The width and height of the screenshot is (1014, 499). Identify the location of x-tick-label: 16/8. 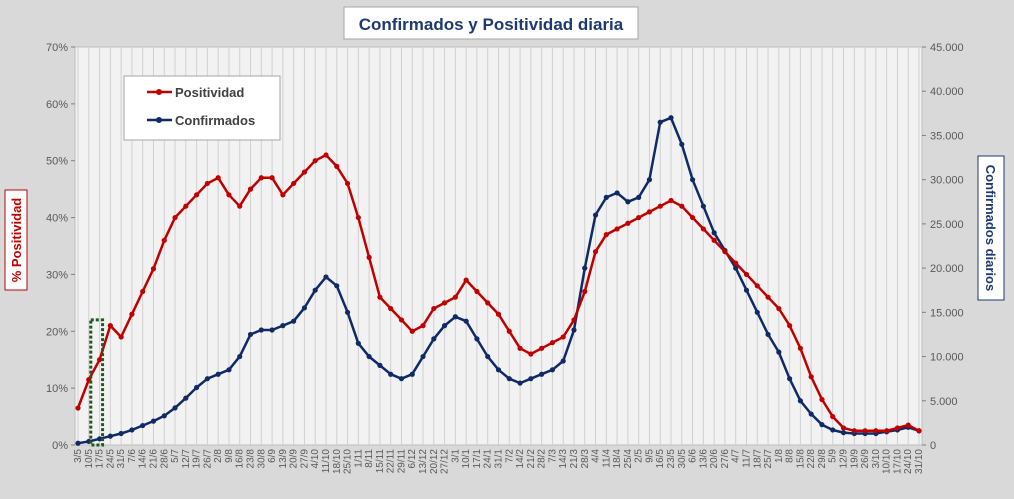
(240, 459).